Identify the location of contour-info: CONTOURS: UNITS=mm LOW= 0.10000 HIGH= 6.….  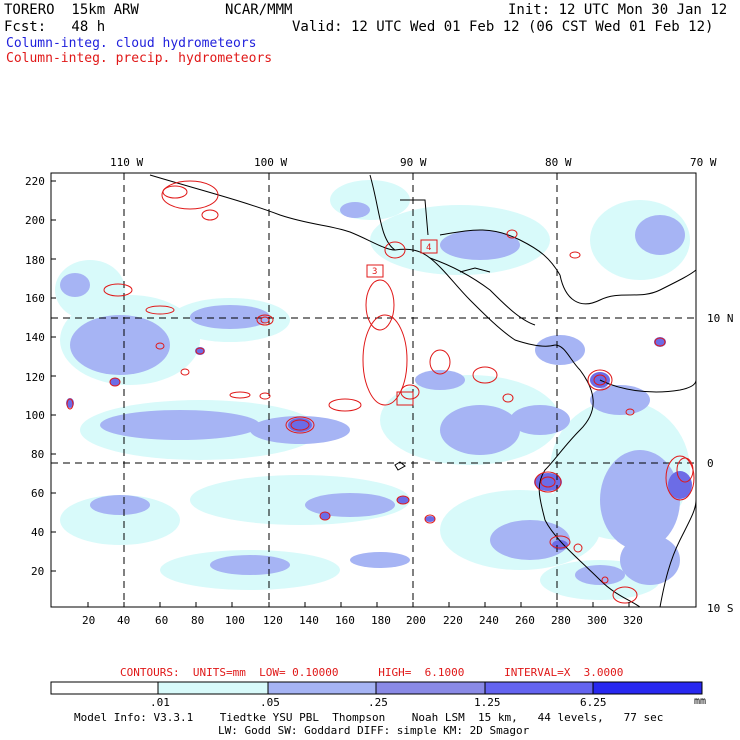
(372, 672).